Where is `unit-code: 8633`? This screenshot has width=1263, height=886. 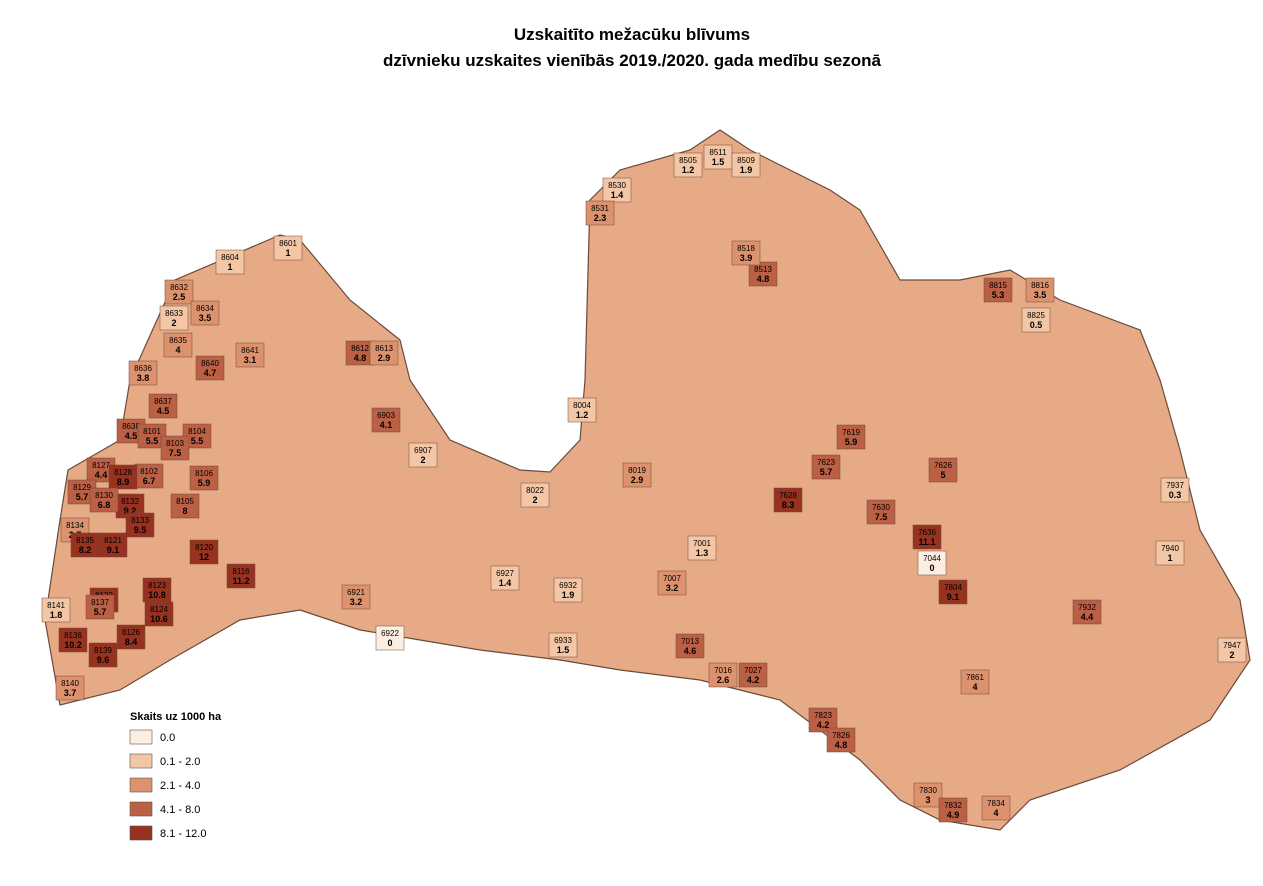 unit-code: 8633 is located at coordinates (174, 313).